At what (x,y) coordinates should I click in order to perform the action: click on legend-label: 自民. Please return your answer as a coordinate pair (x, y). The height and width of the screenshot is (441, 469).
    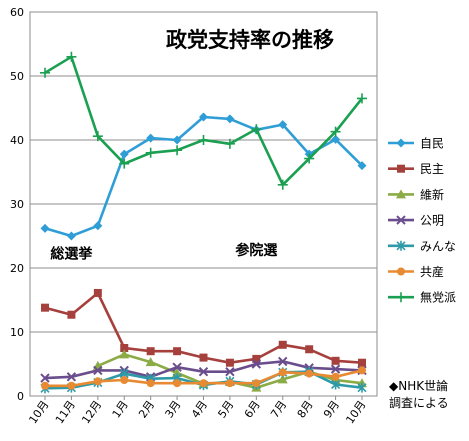
    Looking at the image, I should click on (432, 144).